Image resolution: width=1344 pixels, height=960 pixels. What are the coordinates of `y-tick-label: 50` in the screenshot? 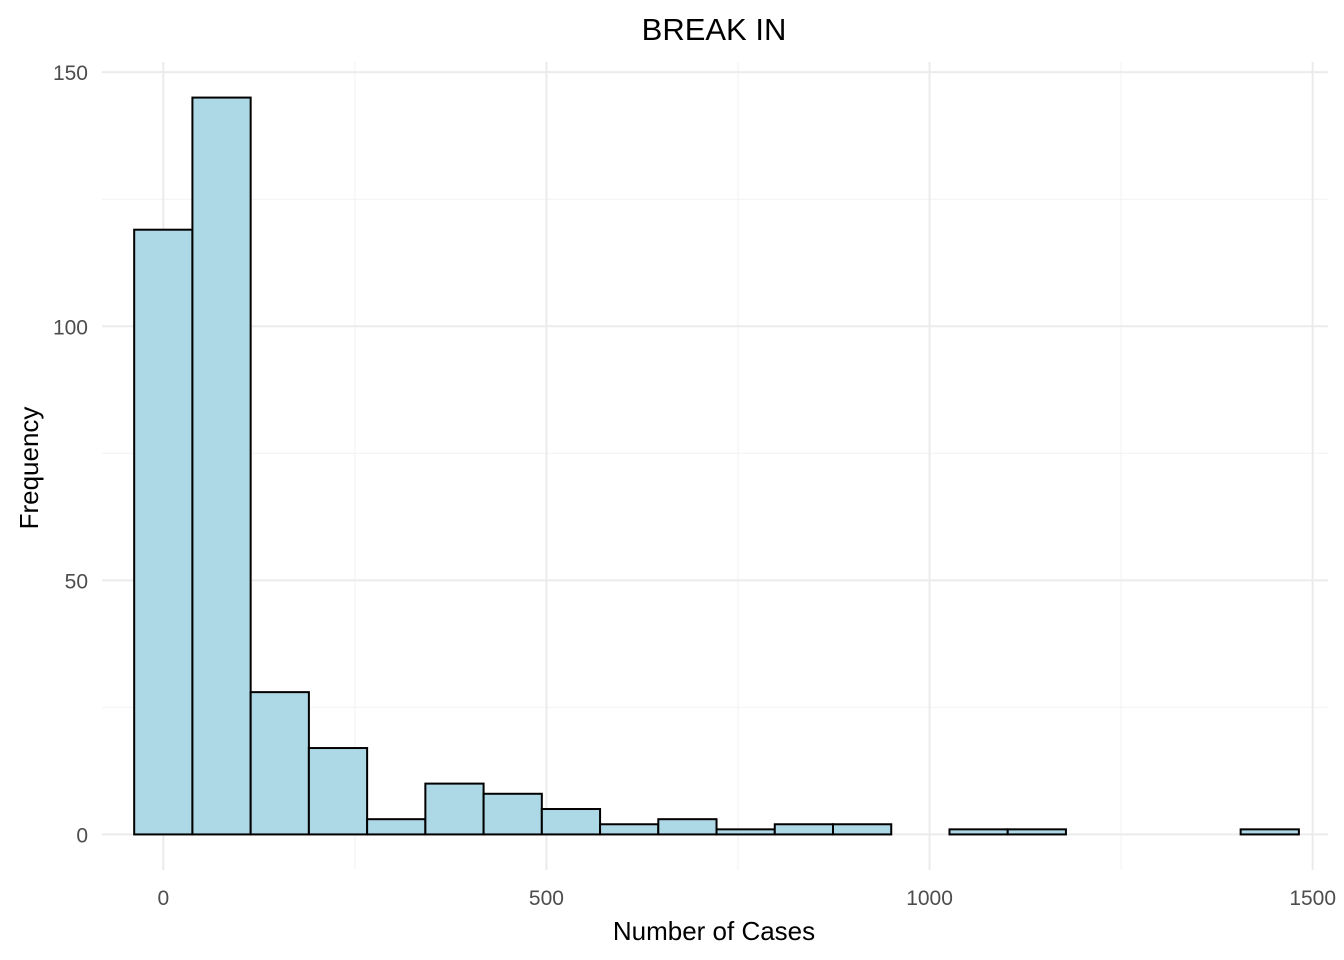 It's located at (76, 581).